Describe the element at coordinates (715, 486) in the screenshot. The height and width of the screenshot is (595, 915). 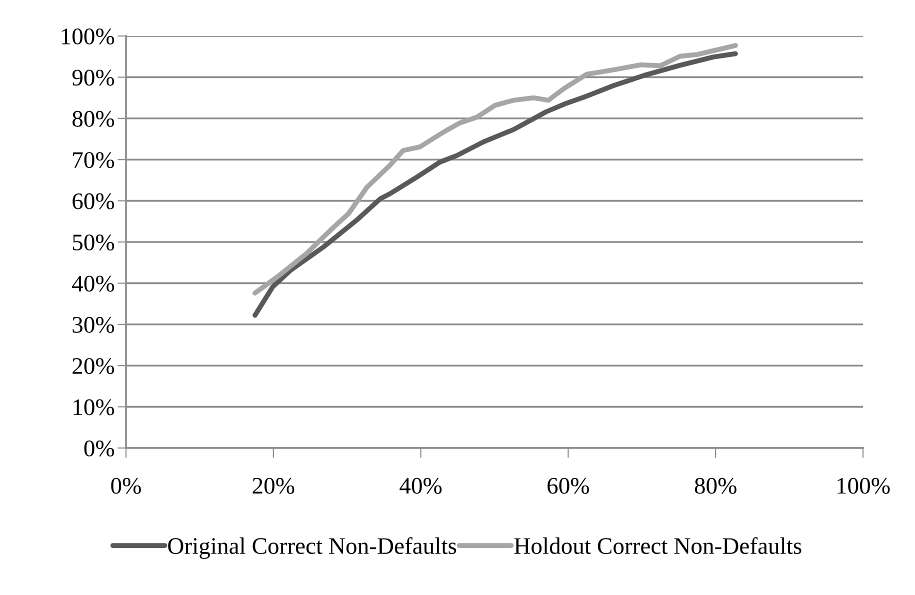
I see `x-tick-label: 80%` at that location.